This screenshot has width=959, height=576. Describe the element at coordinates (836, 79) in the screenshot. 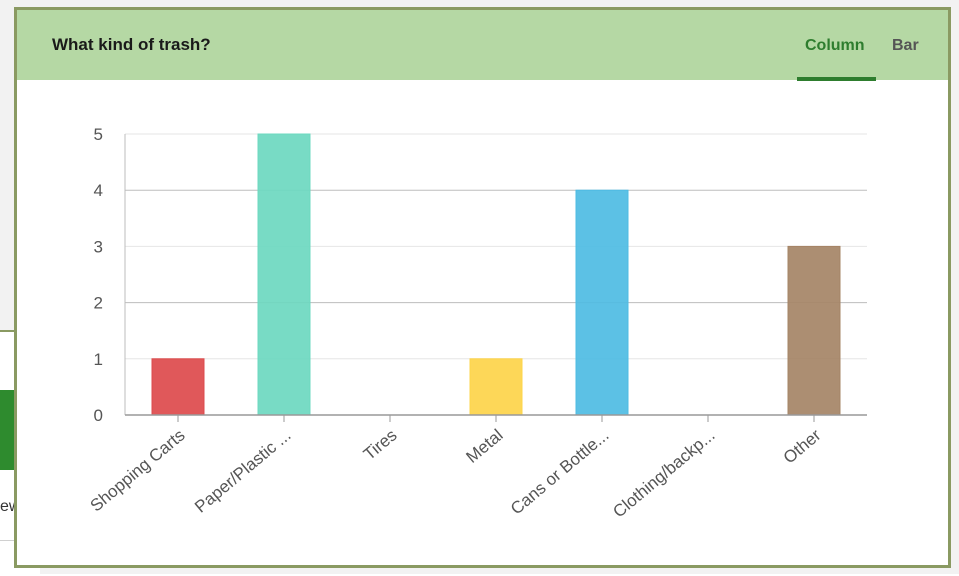

I see `active-tab-indicator` at that location.